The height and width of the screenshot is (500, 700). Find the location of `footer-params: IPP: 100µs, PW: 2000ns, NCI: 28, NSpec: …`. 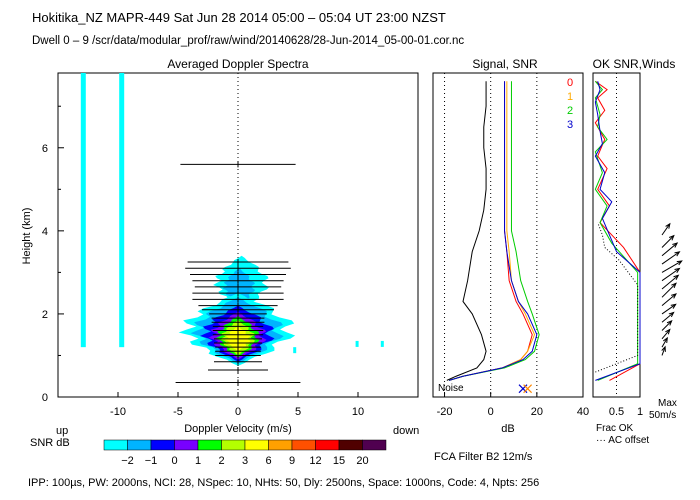

footer-params: IPP: 100µs, PW: 2000ns, NCI: 28, NSpec: … is located at coordinates (283, 483).